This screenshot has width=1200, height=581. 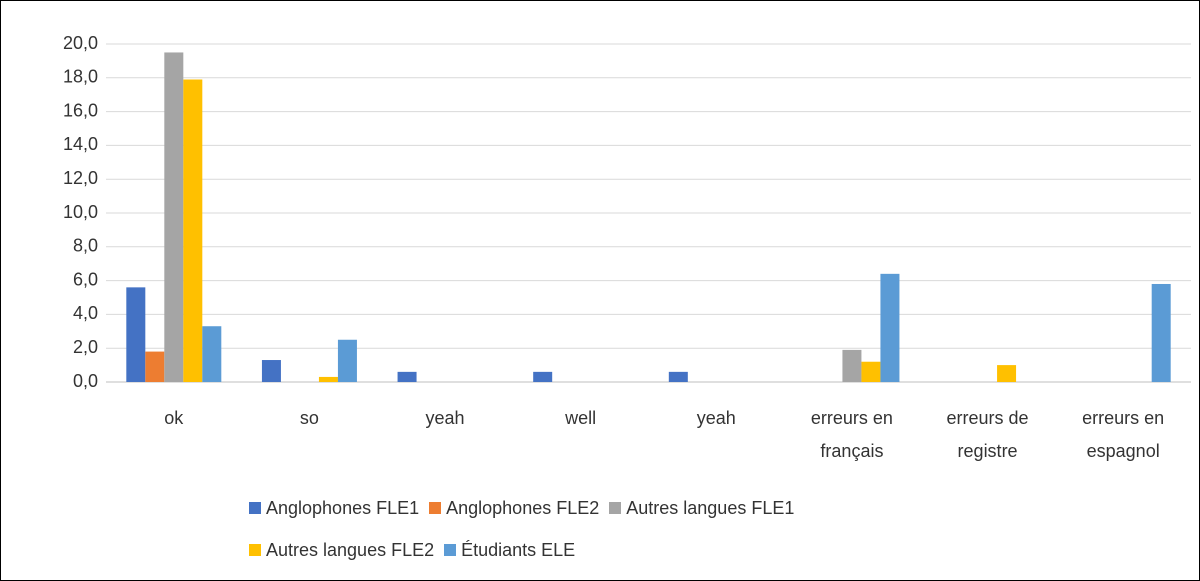 I want to click on legend-label: Anglophones FLE1, so click(x=343, y=508).